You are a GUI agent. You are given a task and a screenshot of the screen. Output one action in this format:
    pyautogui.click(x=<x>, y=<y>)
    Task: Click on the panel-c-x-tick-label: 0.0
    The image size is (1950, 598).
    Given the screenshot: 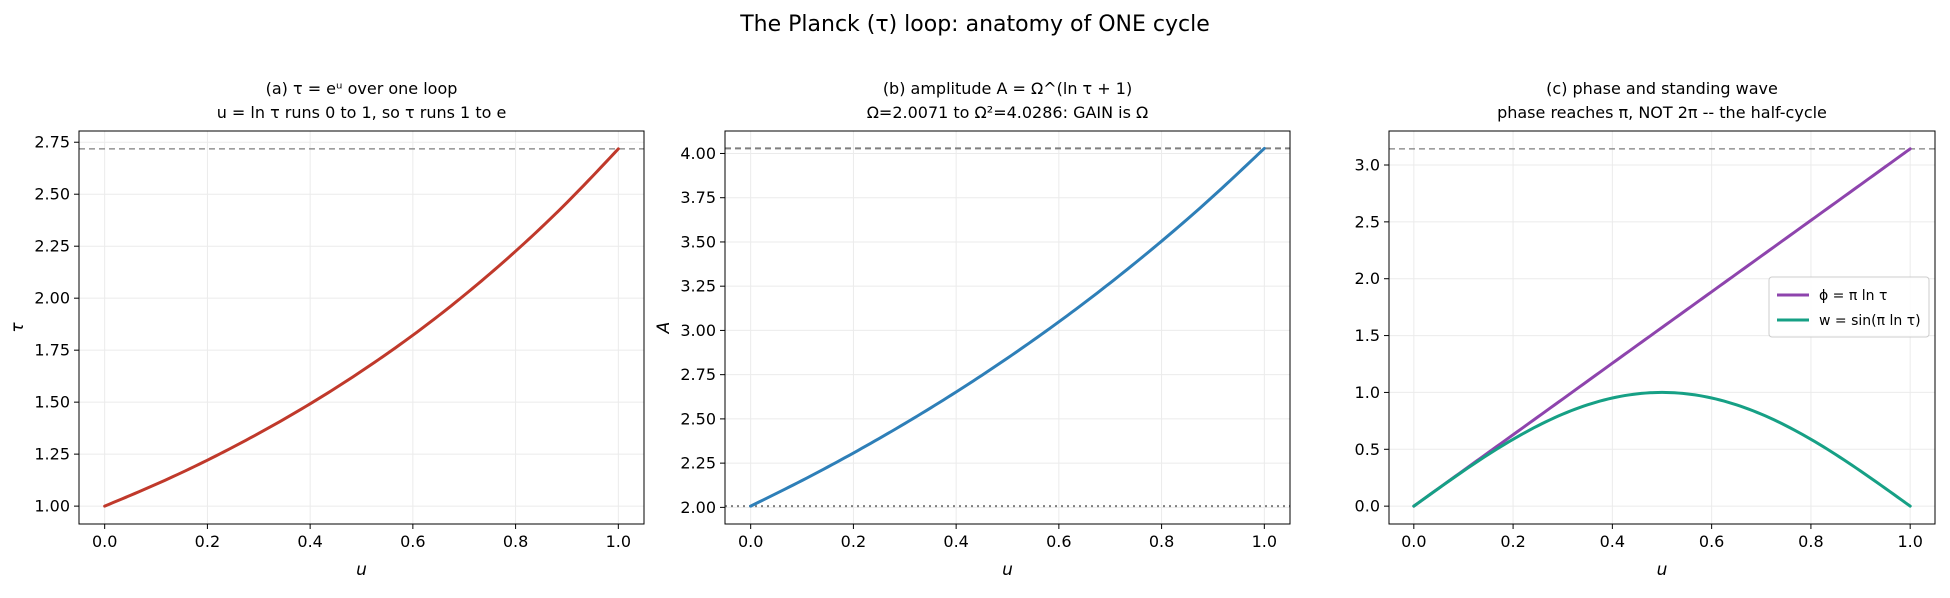 What is the action you would take?
    pyautogui.click(x=1413, y=541)
    